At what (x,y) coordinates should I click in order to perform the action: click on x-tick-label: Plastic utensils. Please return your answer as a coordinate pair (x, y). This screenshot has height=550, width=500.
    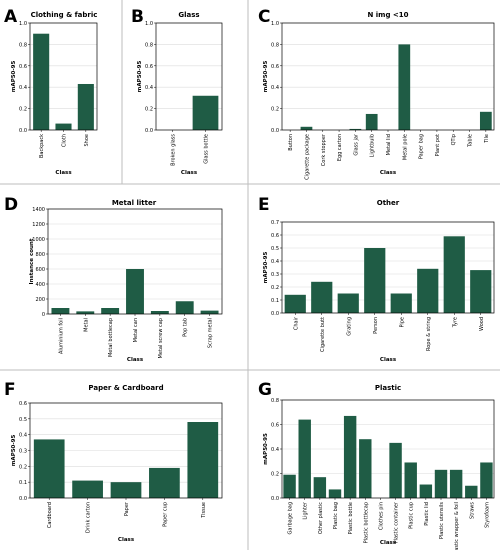
    Looking at the image, I should click on (442, 521).